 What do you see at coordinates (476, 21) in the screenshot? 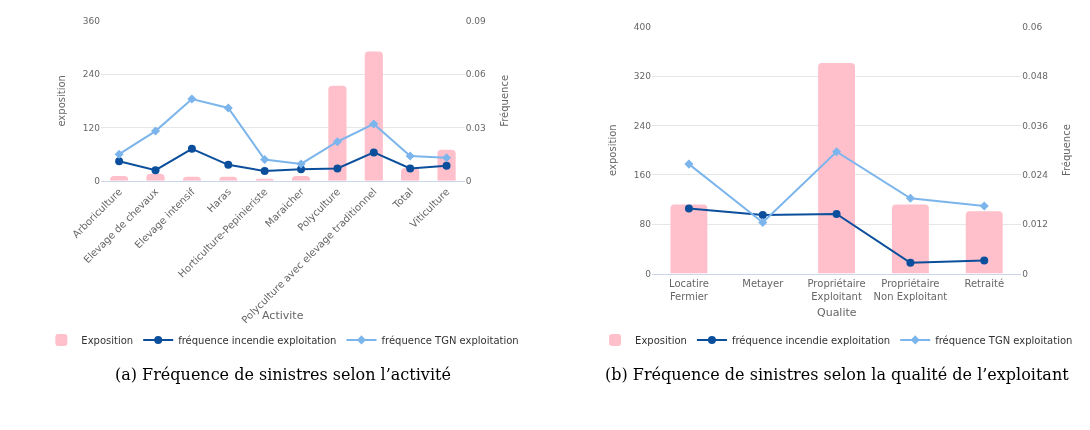
I see `y2-tick-label: 0.09` at bounding box center [476, 21].